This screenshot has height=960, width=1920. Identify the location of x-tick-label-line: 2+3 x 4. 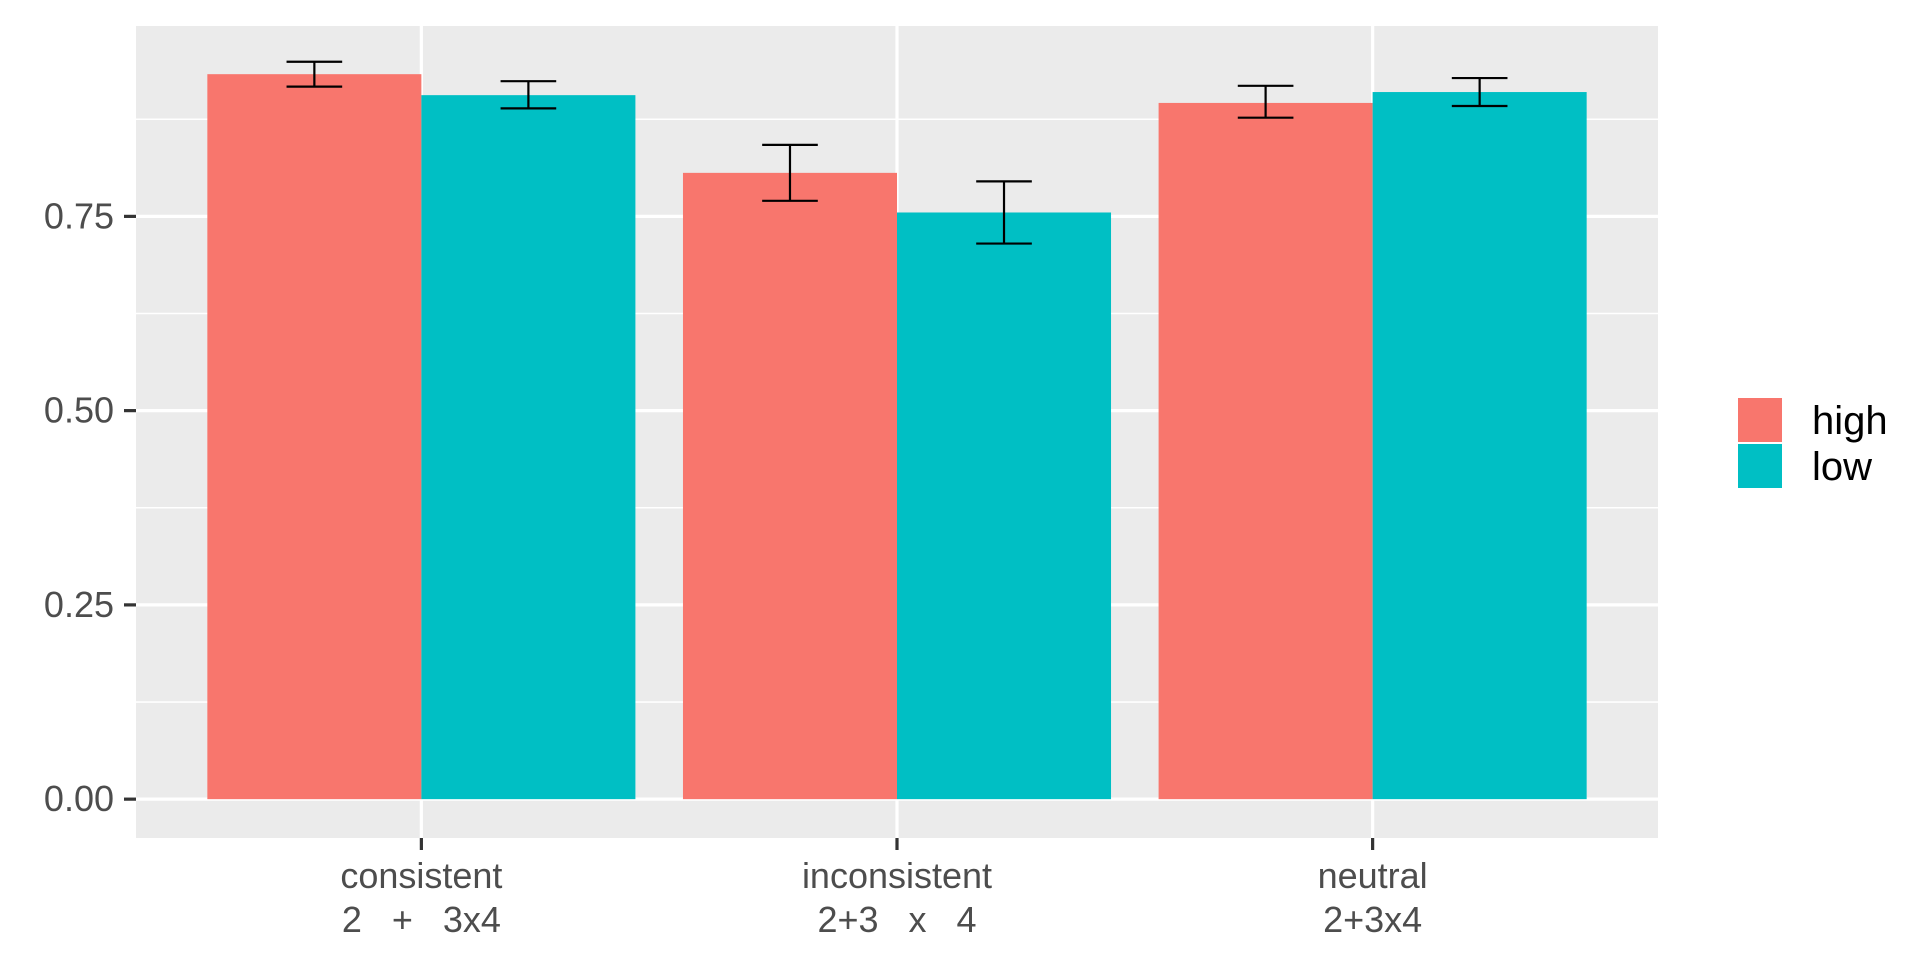
(896, 919).